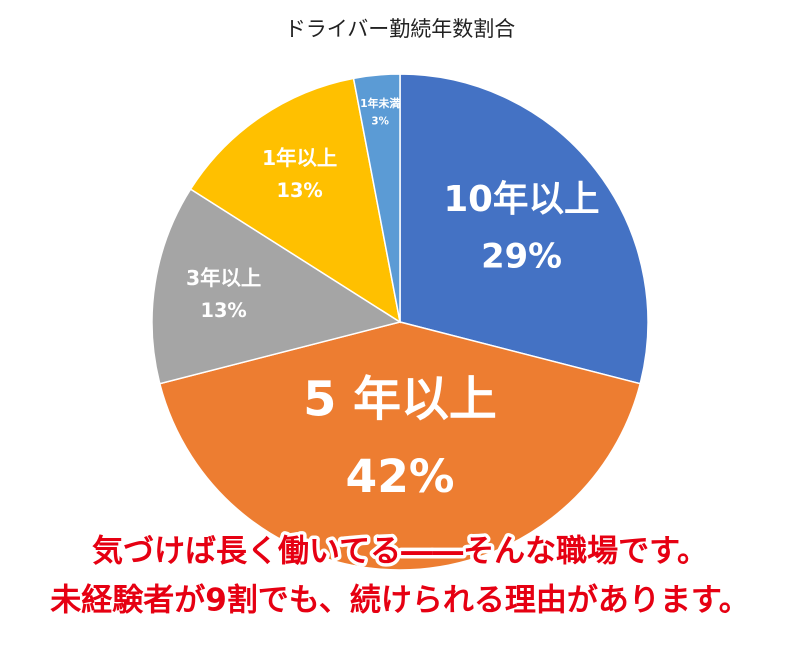  I want to click on slice-value-label: 42%, so click(400, 476).